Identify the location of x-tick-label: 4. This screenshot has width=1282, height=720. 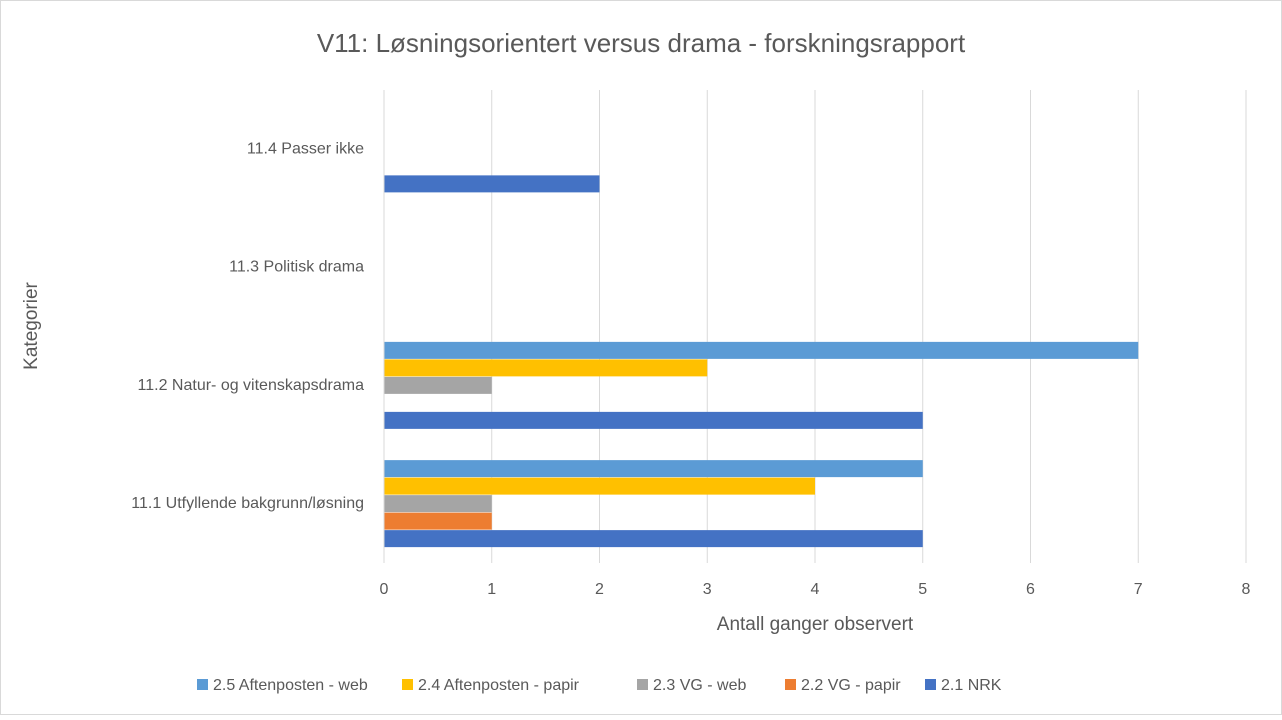
(815, 589).